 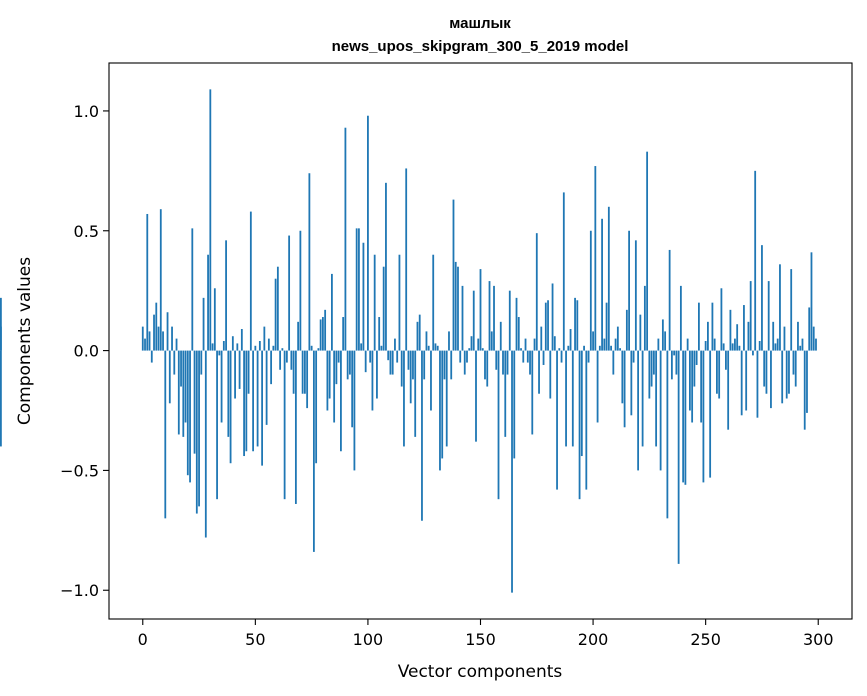 I want to click on y-axis-label: Components values, so click(x=25, y=341).